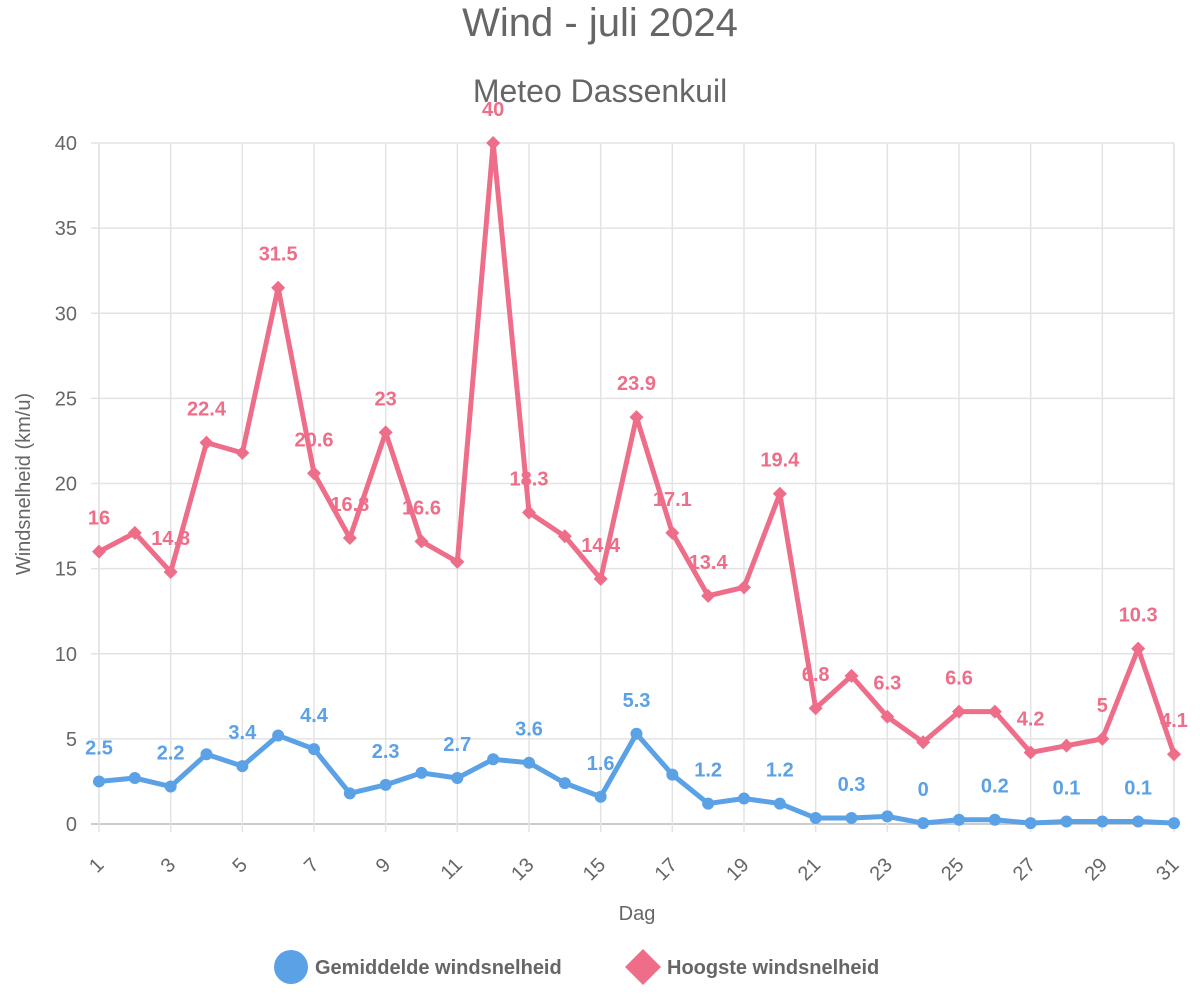  I want to click on y-tick-label: 30, so click(66, 314).